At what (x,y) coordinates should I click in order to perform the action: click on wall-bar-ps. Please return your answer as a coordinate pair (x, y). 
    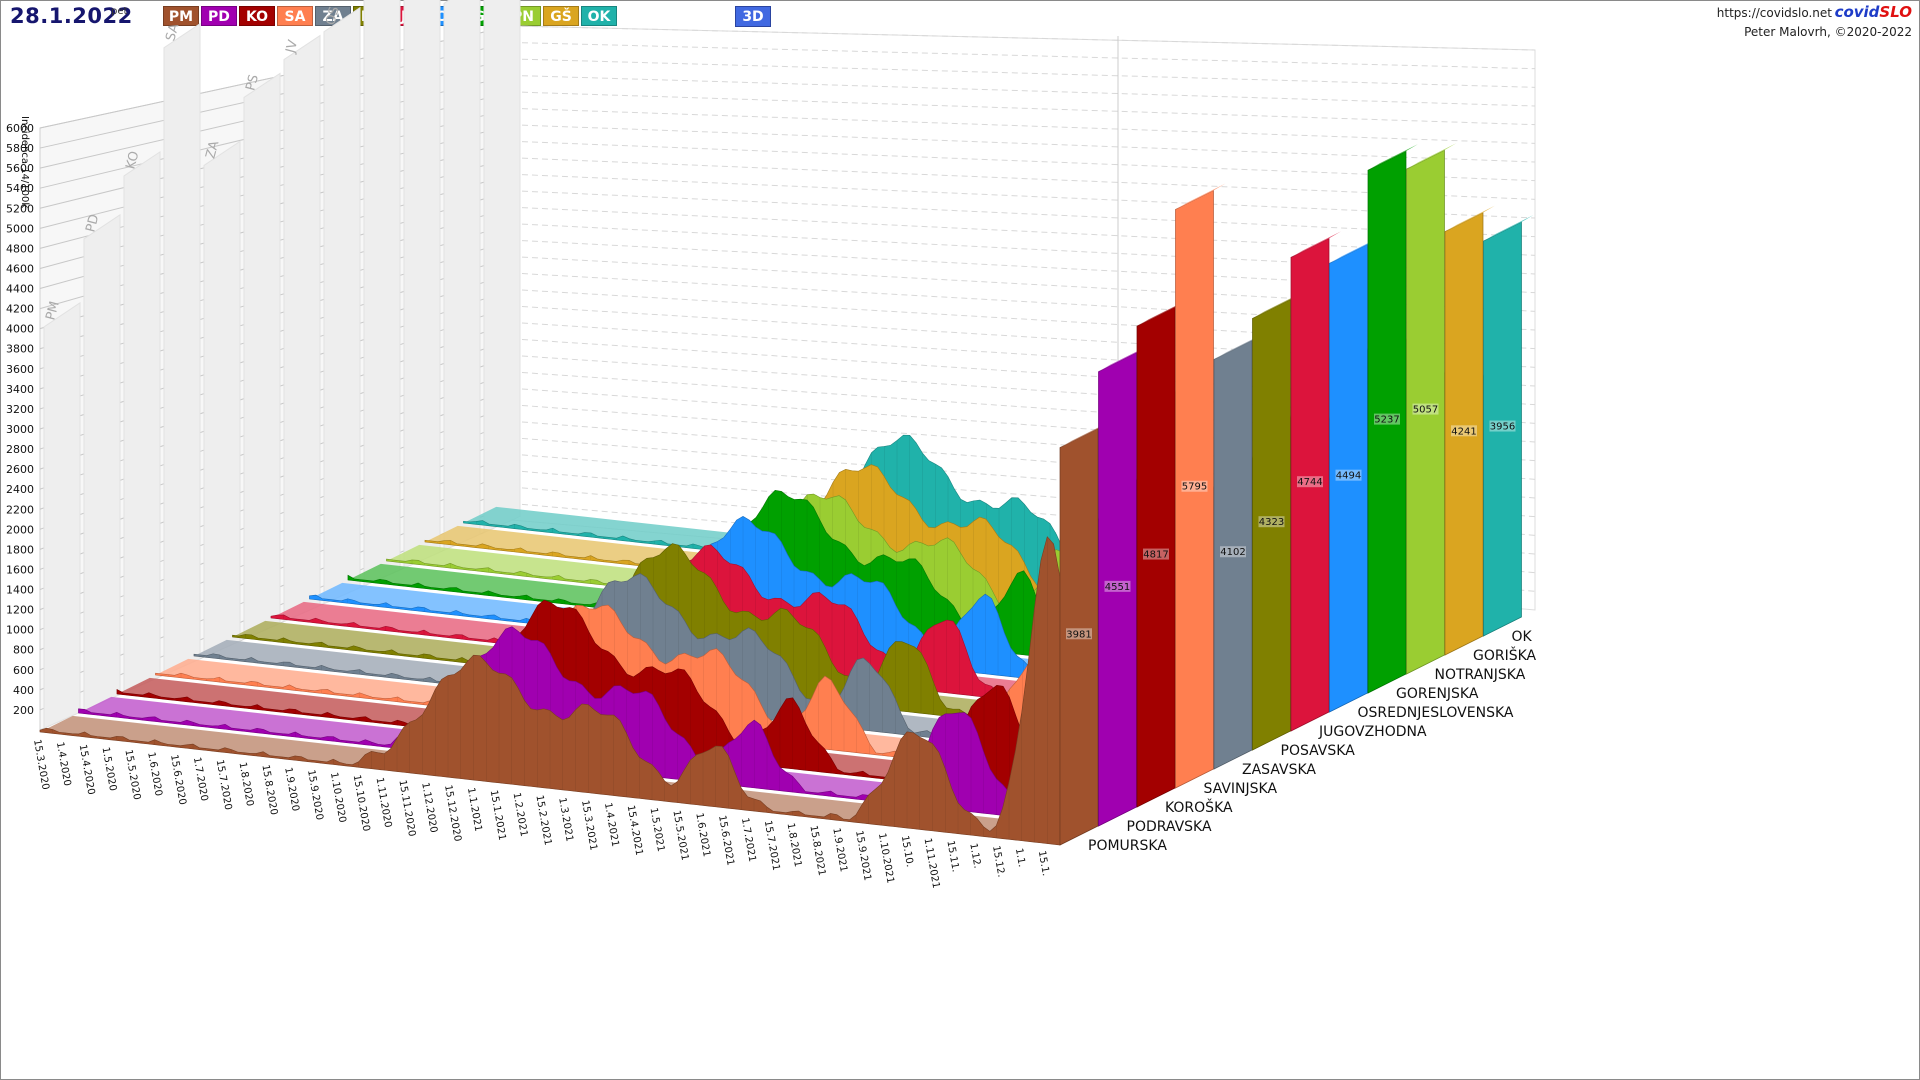
    Looking at the image, I should click on (262, 356).